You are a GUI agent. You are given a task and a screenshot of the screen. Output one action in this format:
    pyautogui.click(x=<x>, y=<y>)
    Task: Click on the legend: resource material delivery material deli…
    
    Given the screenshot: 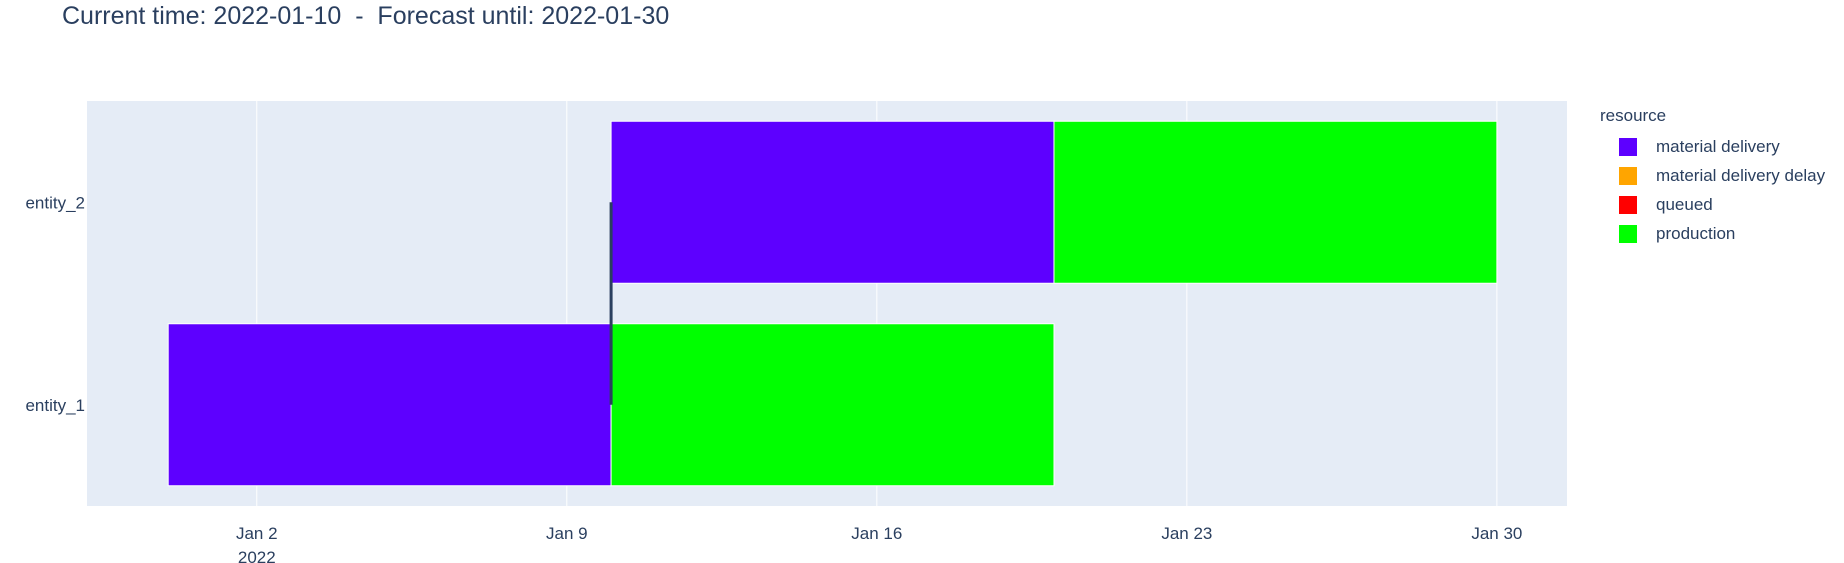 What is the action you would take?
    pyautogui.click(x=1712, y=177)
    